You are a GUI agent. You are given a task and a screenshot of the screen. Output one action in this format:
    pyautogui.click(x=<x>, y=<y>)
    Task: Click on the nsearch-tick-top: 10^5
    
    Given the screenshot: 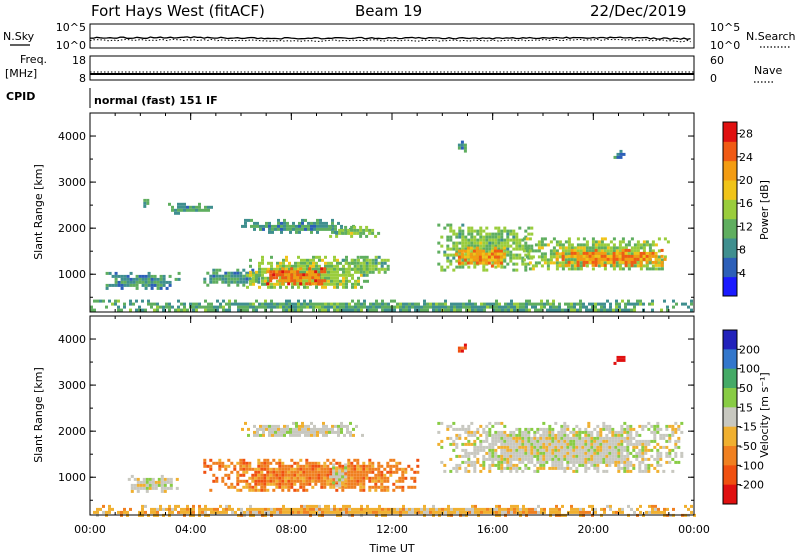 What is the action you would take?
    pyautogui.click(x=725, y=27)
    